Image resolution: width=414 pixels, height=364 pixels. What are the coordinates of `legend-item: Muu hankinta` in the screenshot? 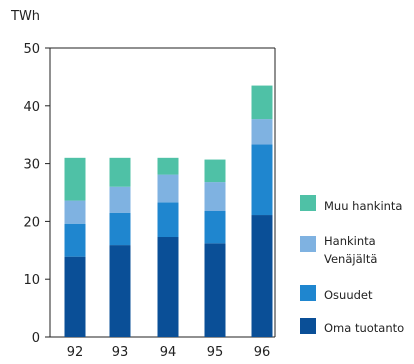 It's located at (351, 204).